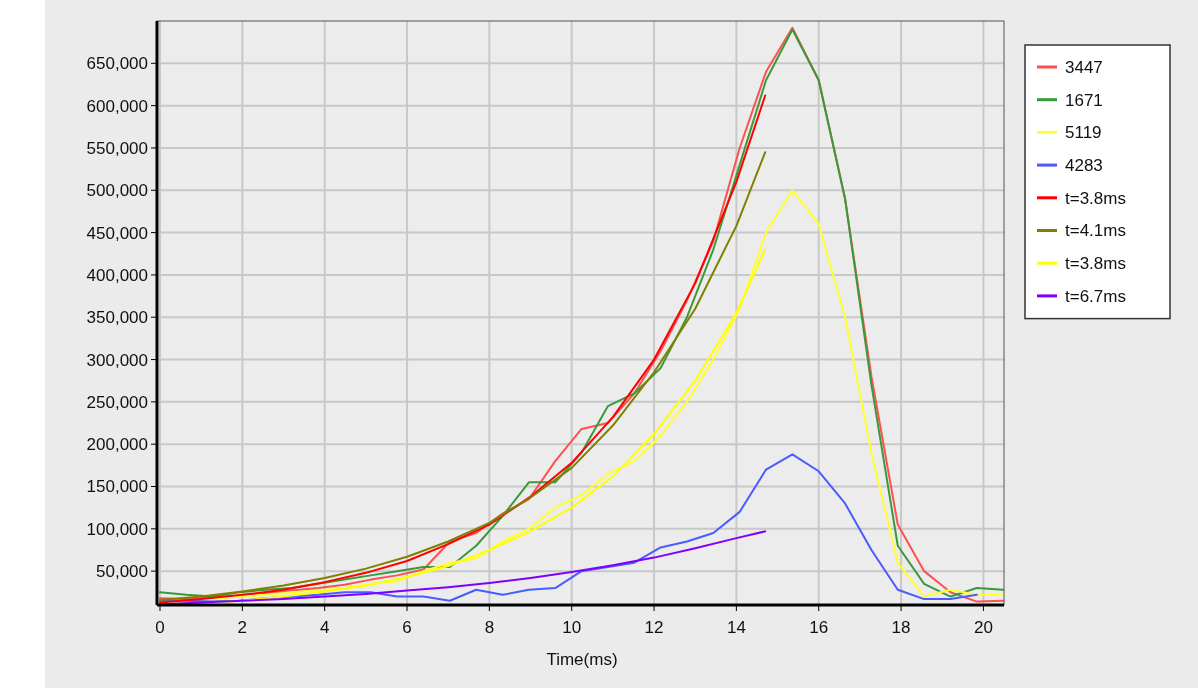 Image resolution: width=1198 pixels, height=688 pixels. What do you see at coordinates (117, 106) in the screenshot?
I see `y-tick-label: 600,000` at bounding box center [117, 106].